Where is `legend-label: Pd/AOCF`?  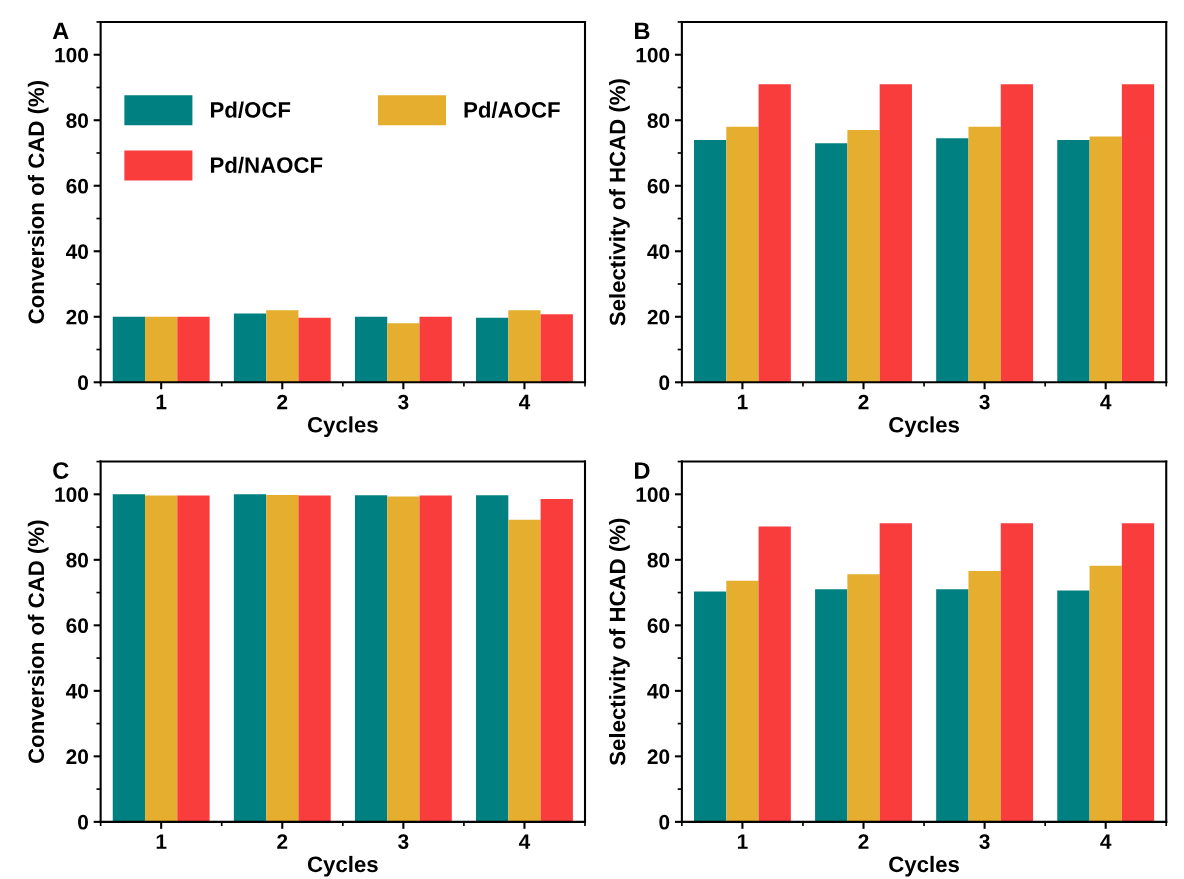 legend-label: Pd/AOCF is located at coordinates (512, 110).